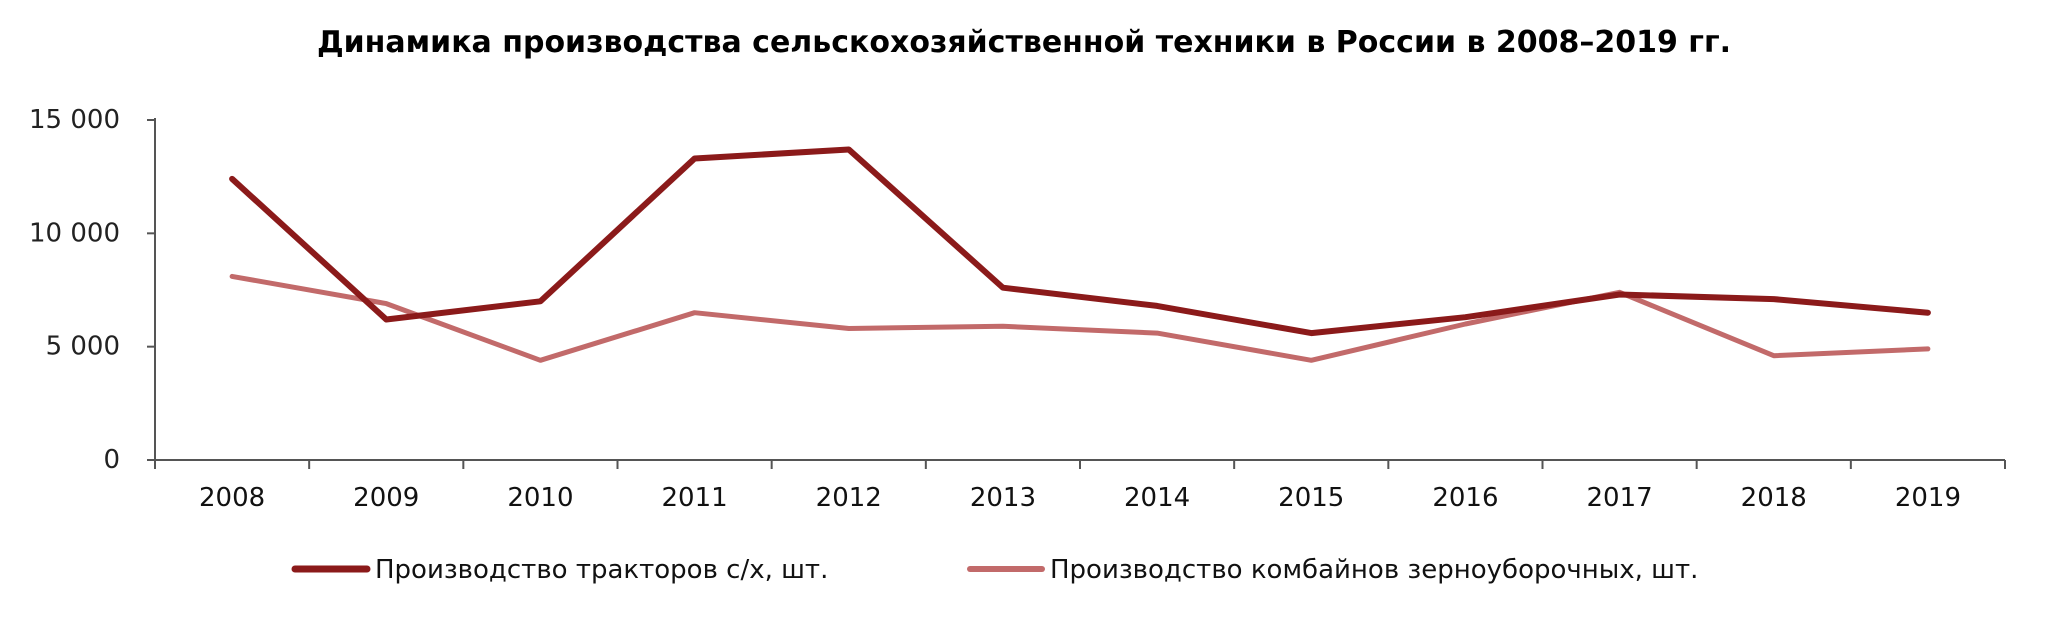 The image size is (2048, 631). What do you see at coordinates (1928, 498) in the screenshot?
I see `x-tick-label: 2019` at bounding box center [1928, 498].